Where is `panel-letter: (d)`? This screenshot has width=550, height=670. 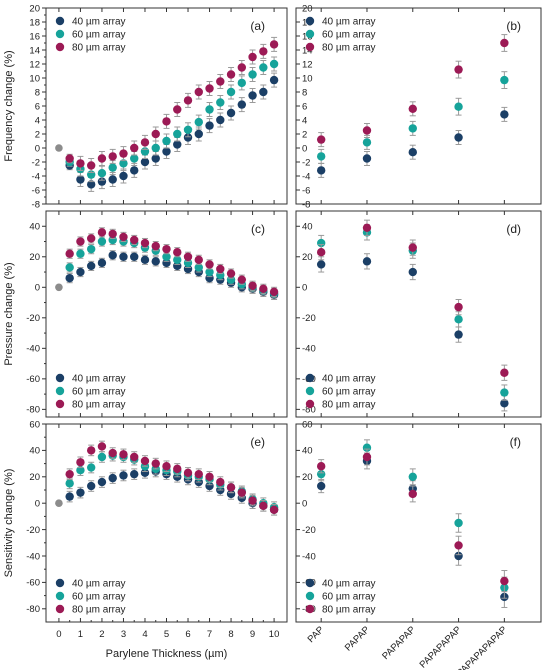
panel-letter: (d) is located at coordinates (513, 229).